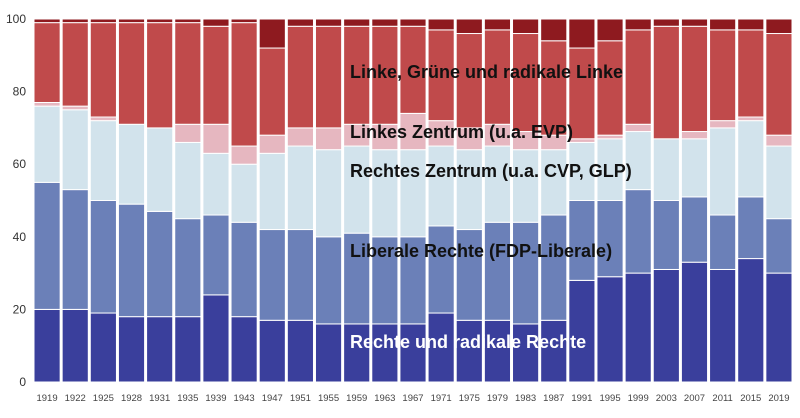 The height and width of the screenshot is (418, 800). Describe the element at coordinates (638, 398) in the screenshot. I see `x-tick-label: 1999` at that location.